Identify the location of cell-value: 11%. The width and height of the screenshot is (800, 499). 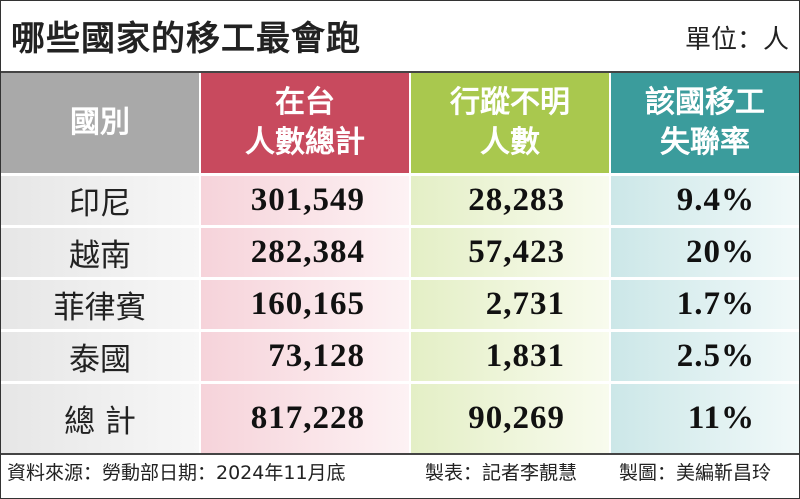
(705, 417).